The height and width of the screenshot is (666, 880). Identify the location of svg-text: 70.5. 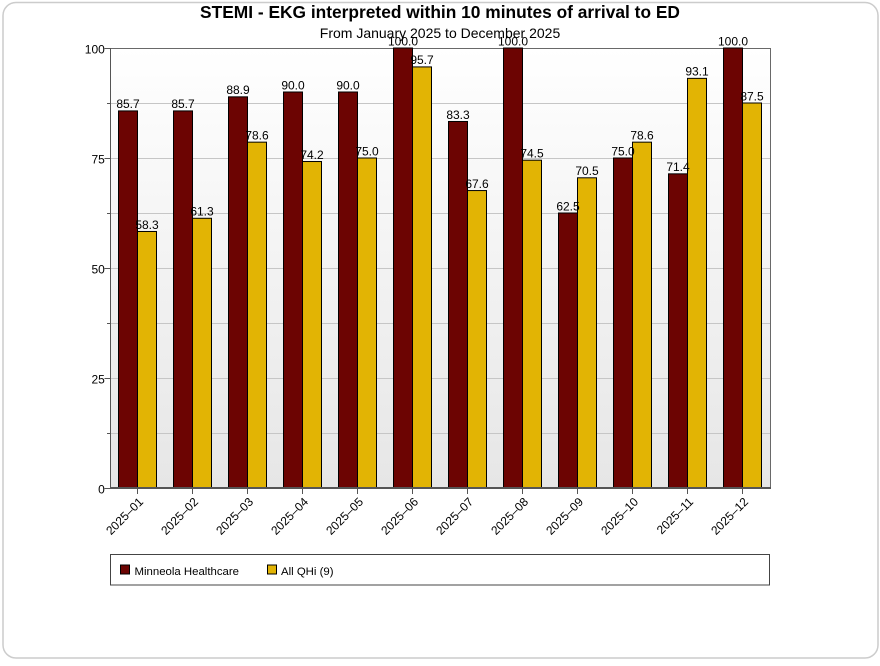
(587, 171).